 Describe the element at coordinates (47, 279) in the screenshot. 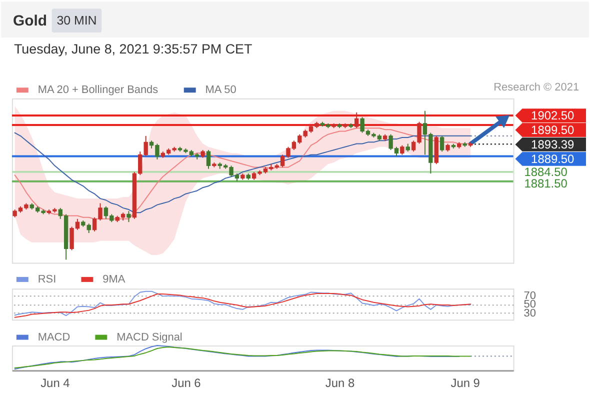

I see `legend-label: RSI` at that location.